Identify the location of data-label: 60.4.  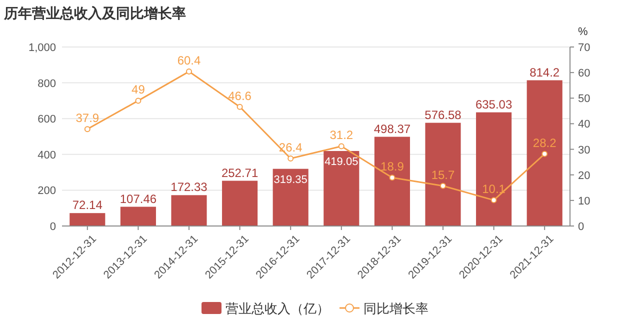
(189, 61).